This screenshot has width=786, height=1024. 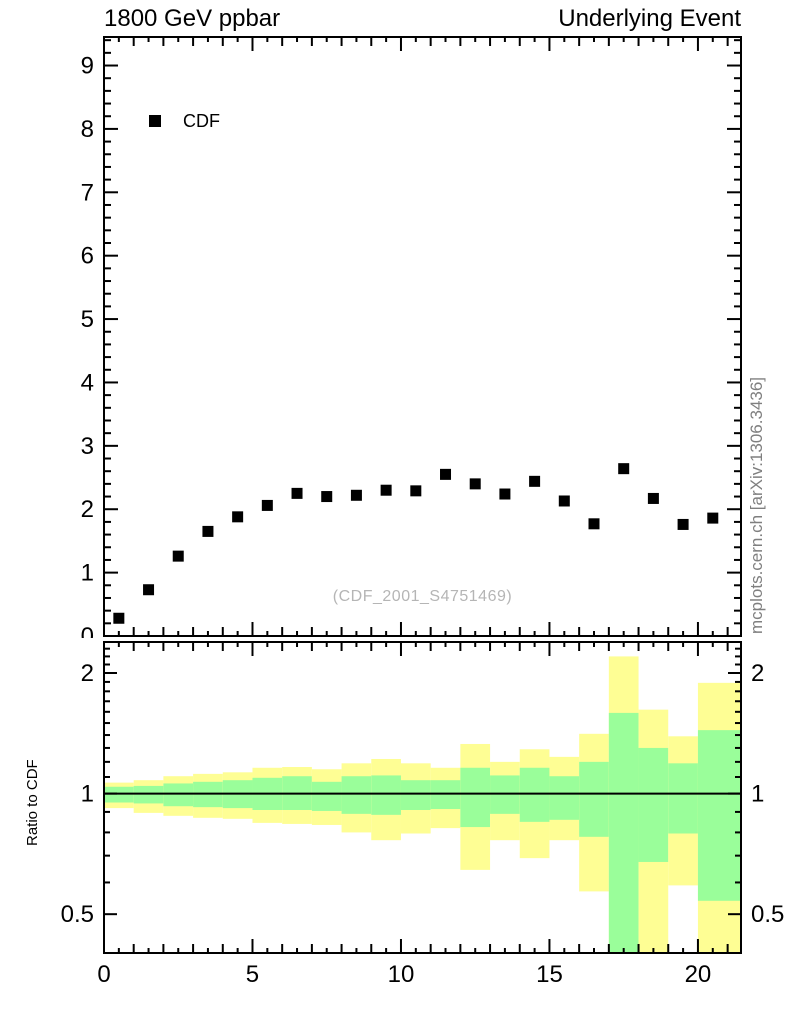 I want to click on main-y-tick-label: 7, so click(x=87, y=192).